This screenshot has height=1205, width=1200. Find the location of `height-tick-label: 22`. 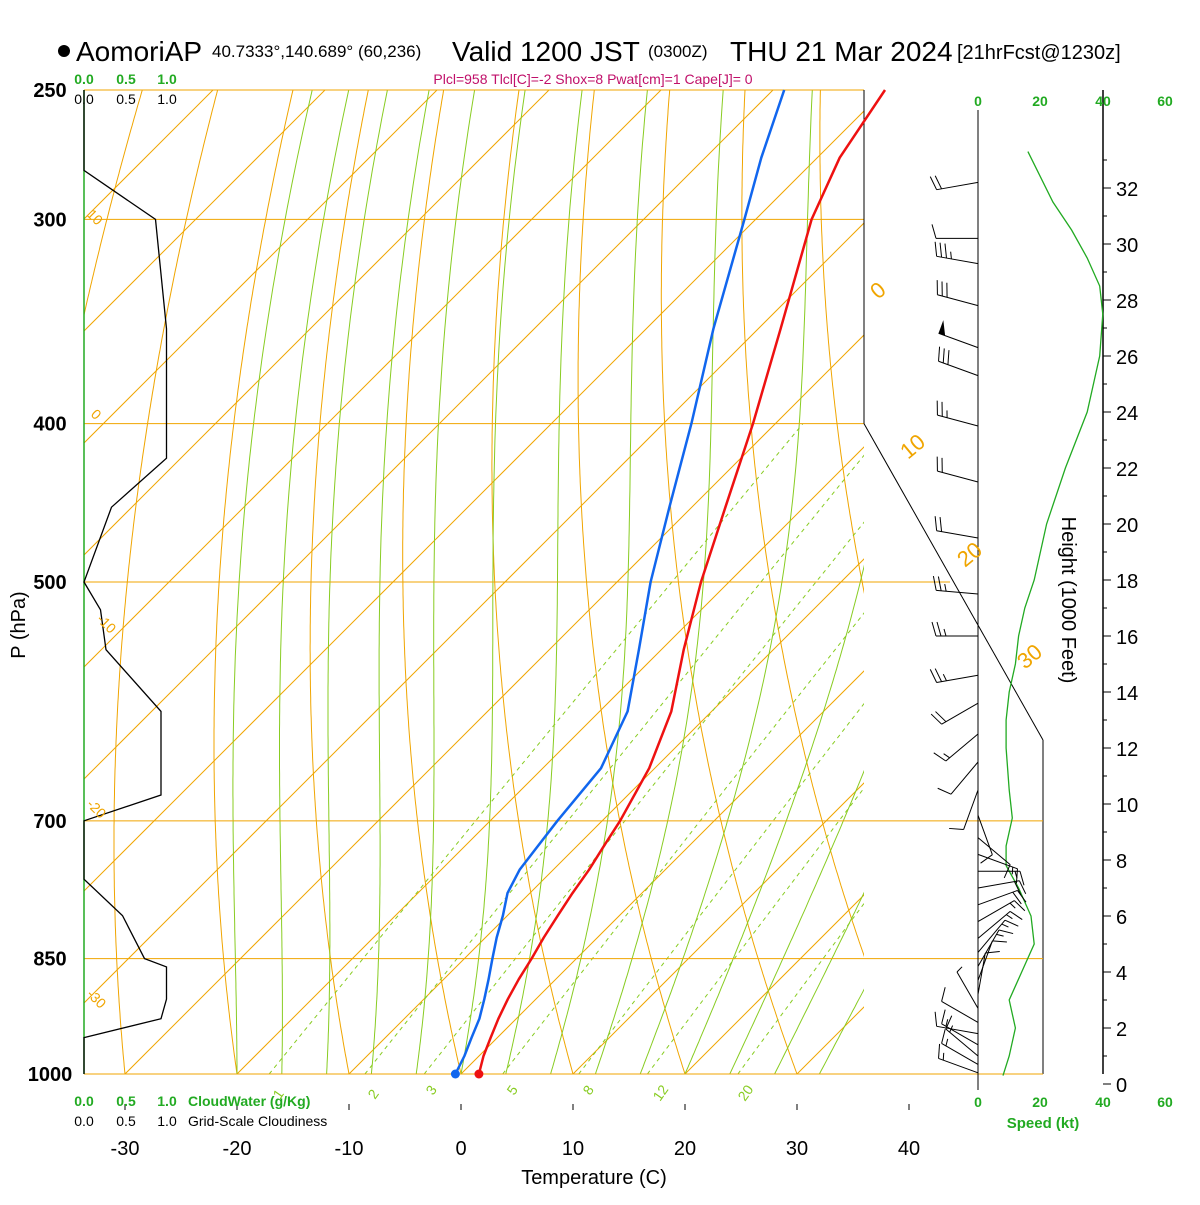

height-tick-label: 22 is located at coordinates (1127, 470).